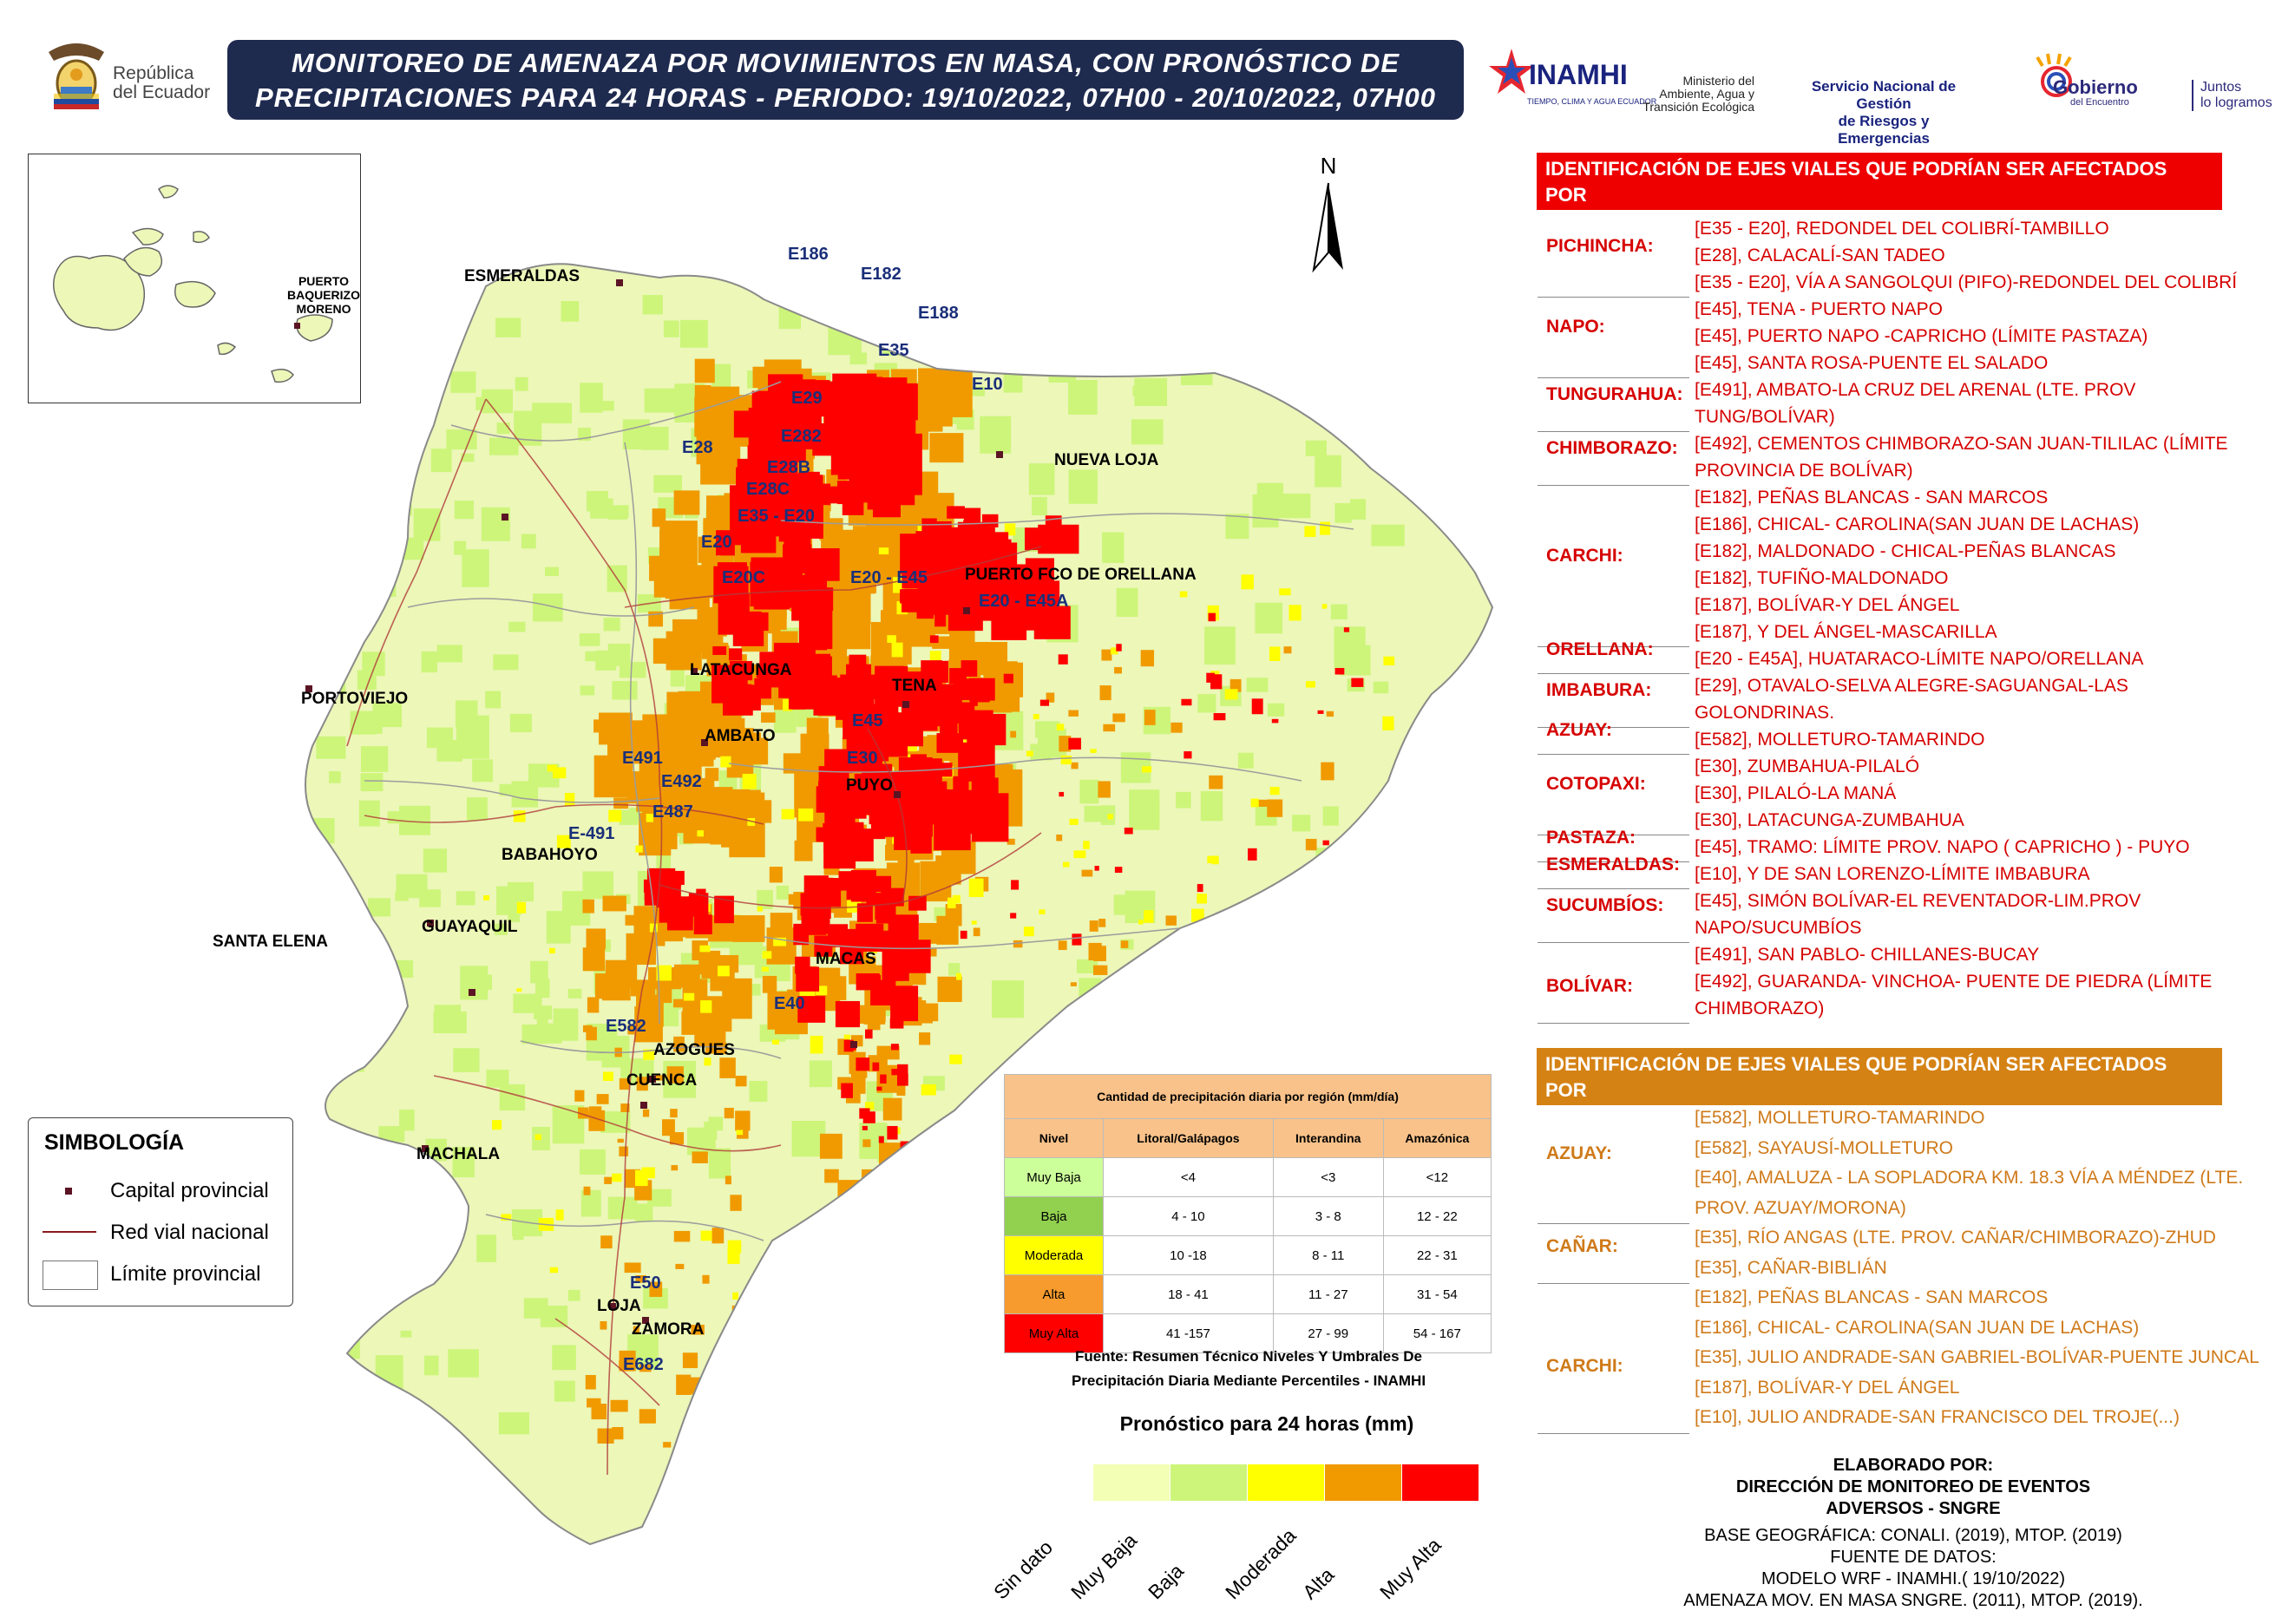 This screenshot has width=2295, height=1624. What do you see at coordinates (458, 1154) in the screenshot?
I see `place-label: MACHALA` at bounding box center [458, 1154].